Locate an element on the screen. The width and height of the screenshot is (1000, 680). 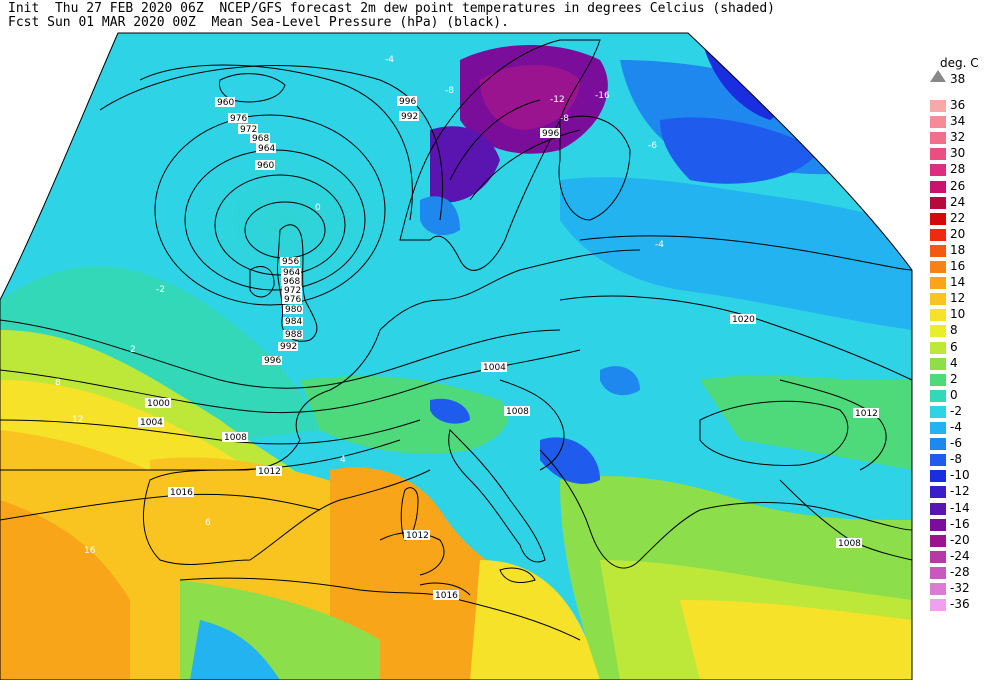
isobar-label-964b: 964 is located at coordinates (291, 273).